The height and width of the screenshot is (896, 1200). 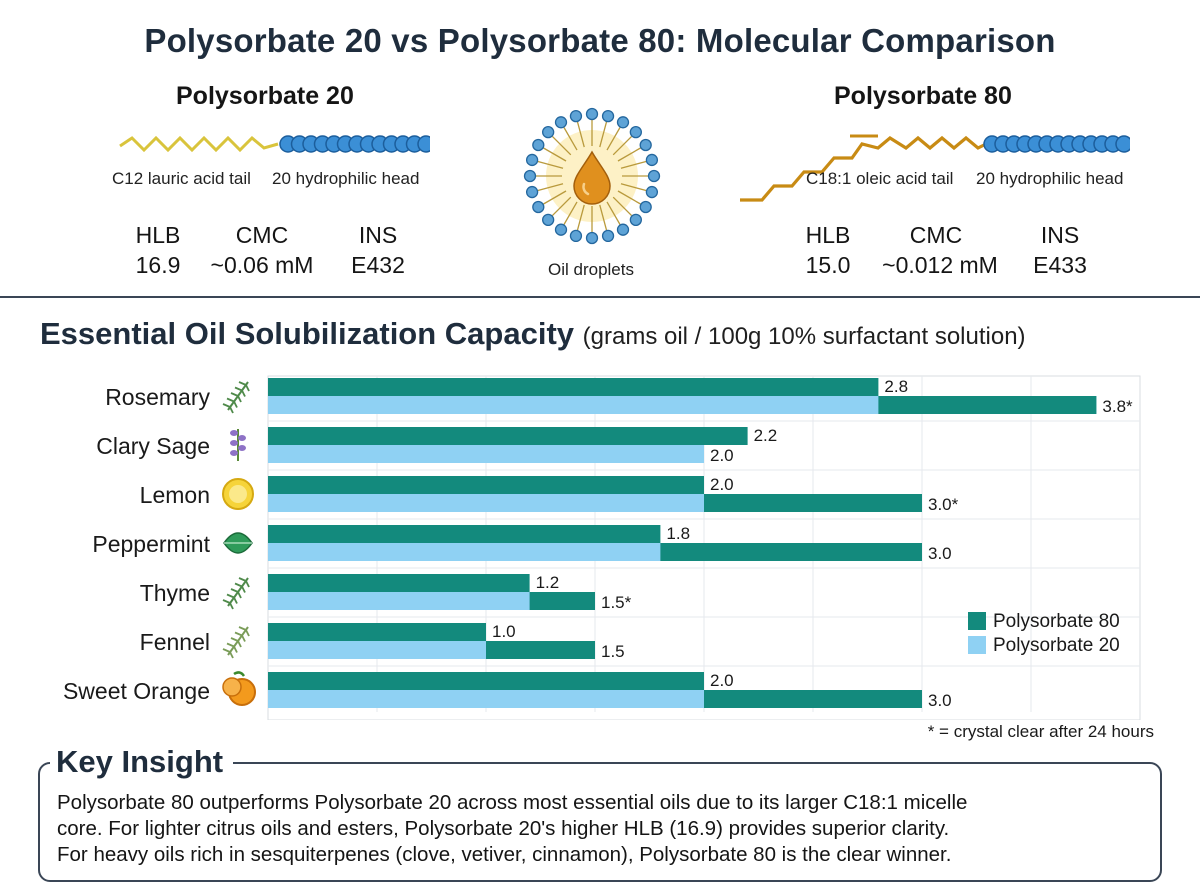 What do you see at coordinates (722, 455) in the screenshot?
I see `data-label-ps20: 2.0` at bounding box center [722, 455].